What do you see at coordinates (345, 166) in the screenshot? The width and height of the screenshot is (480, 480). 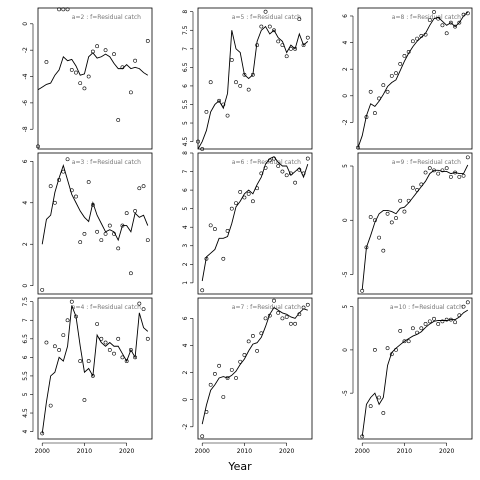 I see `y-tick-label: 5` at bounding box center [345, 166].